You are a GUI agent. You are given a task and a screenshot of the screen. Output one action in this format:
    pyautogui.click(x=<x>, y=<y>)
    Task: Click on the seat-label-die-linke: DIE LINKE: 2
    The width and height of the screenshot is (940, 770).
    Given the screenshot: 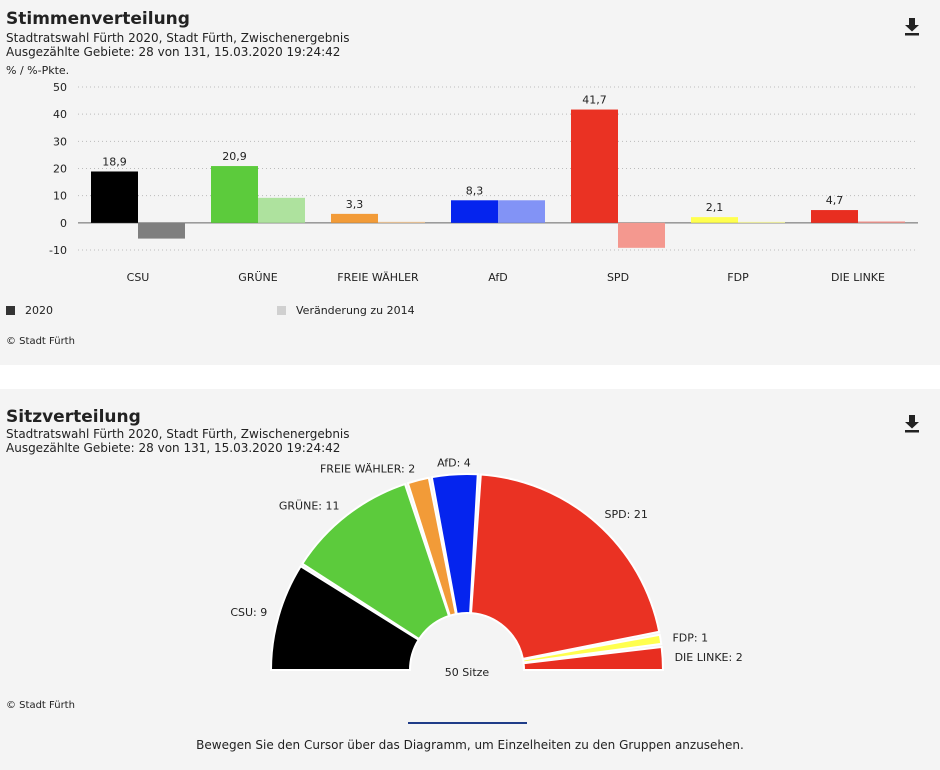 What is the action you would take?
    pyautogui.click(x=709, y=657)
    